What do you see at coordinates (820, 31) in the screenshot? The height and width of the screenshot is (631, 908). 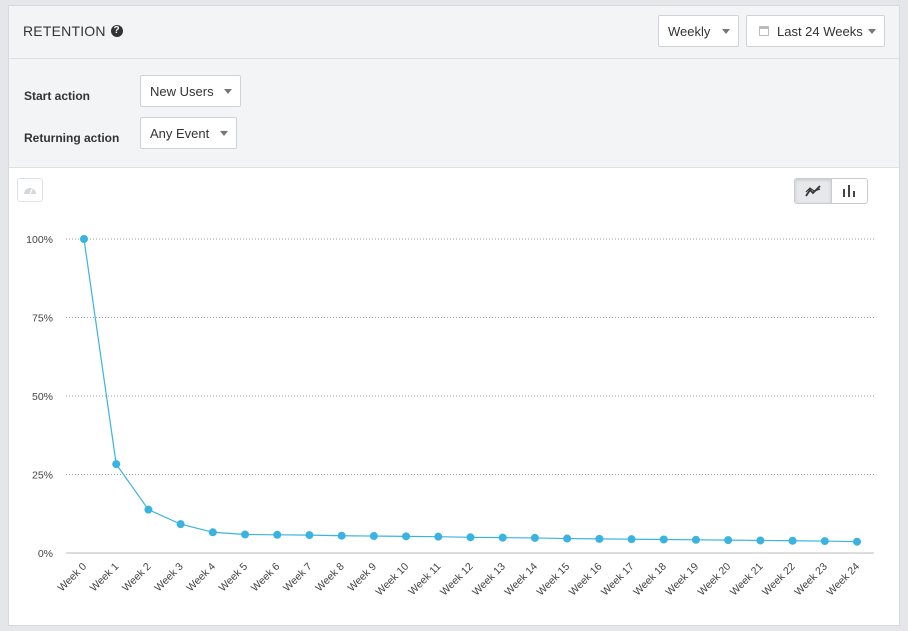 I see `date-range-value: Last 24 Weeks` at bounding box center [820, 31].